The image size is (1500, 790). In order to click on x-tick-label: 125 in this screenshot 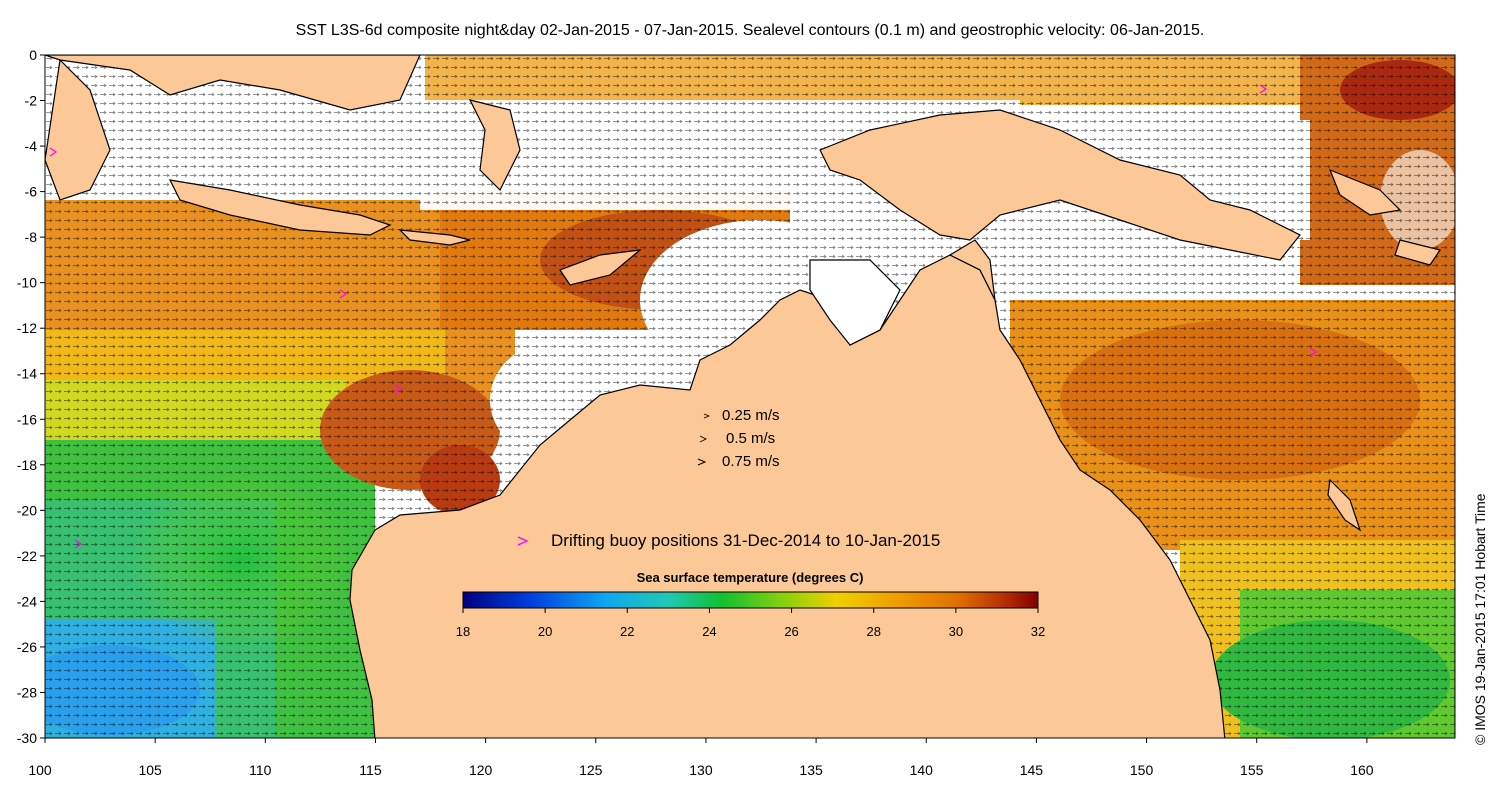, I will do `click(591, 770)`.